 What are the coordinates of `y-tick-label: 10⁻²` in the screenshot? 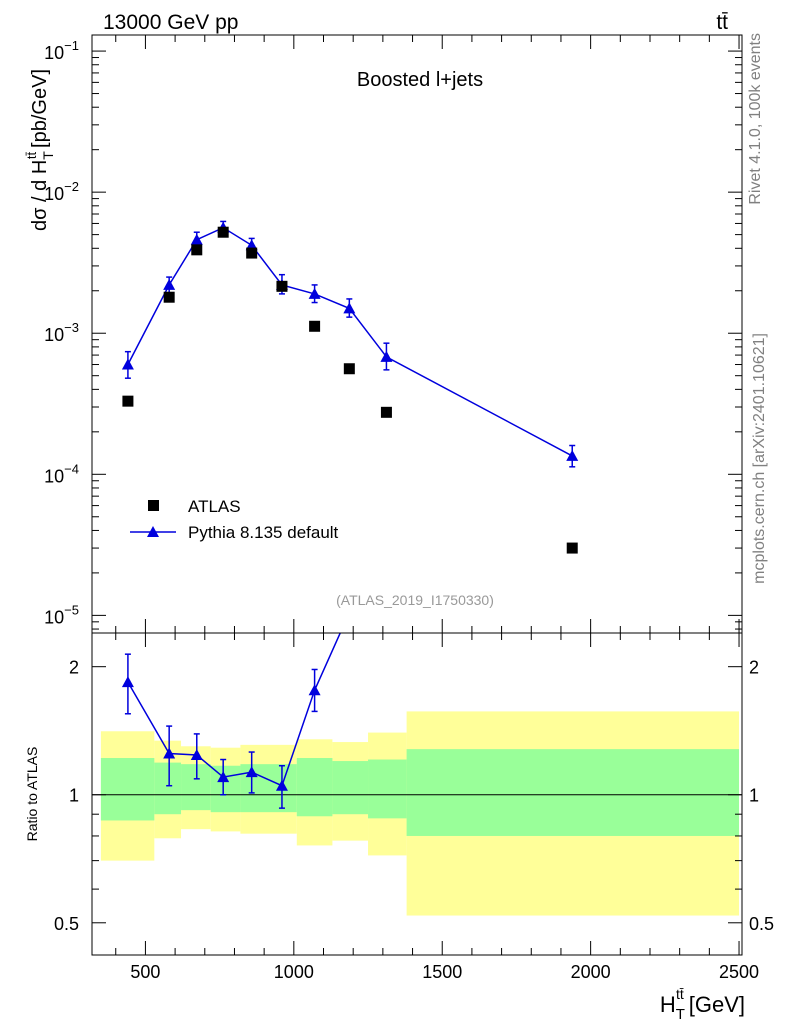 It's located at (61, 191).